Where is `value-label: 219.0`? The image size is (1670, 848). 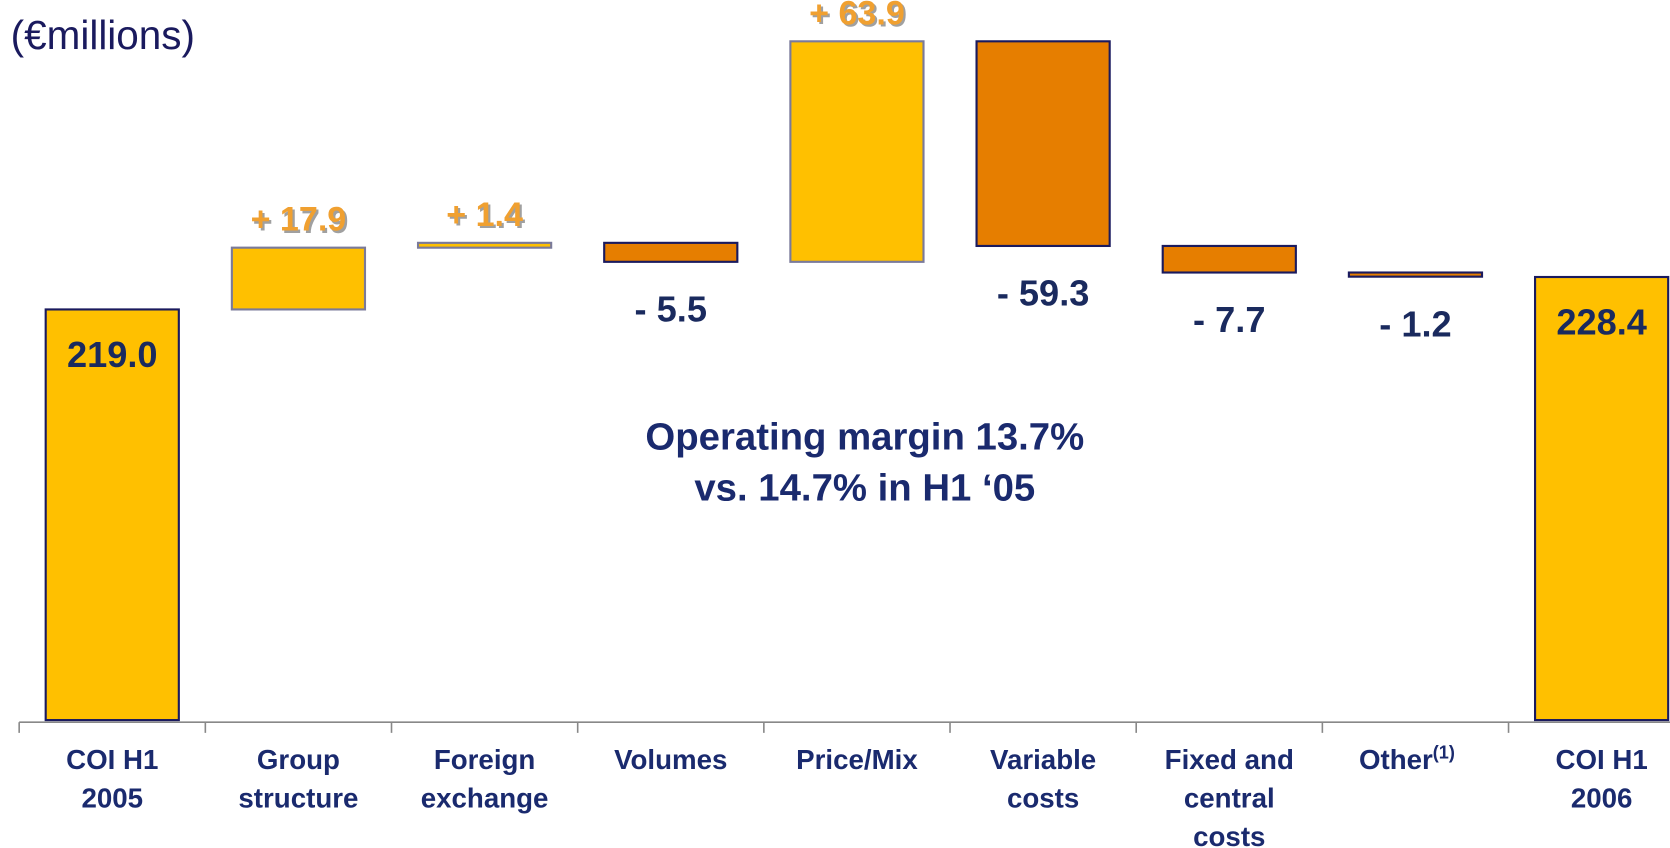 value-label: 219.0 is located at coordinates (112, 354).